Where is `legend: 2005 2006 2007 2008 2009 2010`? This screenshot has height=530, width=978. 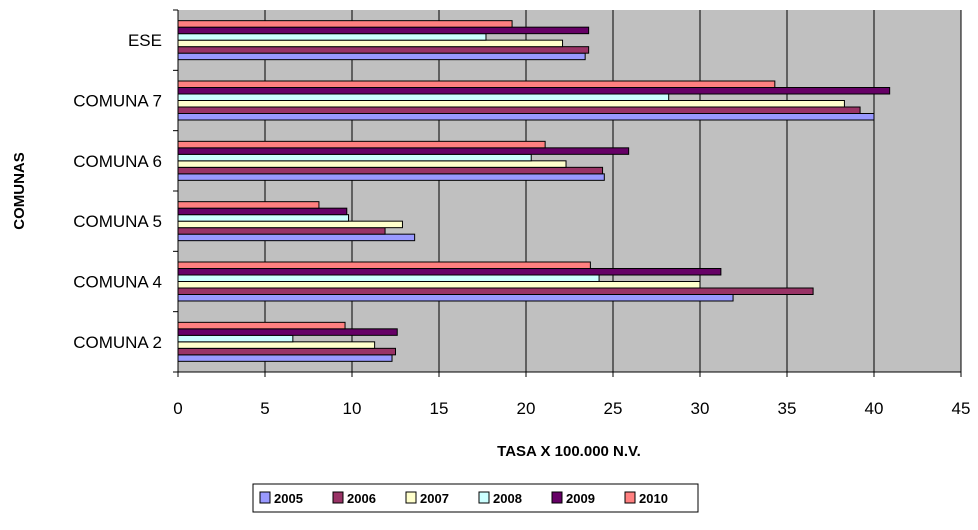 legend: 2005 2006 2007 2008 2009 2010 is located at coordinates (475, 498).